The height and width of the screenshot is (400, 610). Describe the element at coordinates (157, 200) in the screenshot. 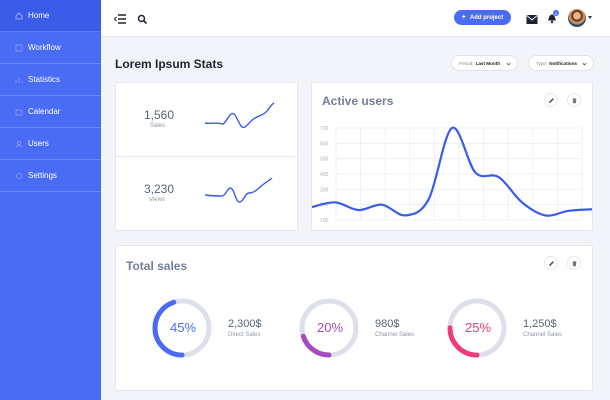

I see `views-label: Views` at that location.